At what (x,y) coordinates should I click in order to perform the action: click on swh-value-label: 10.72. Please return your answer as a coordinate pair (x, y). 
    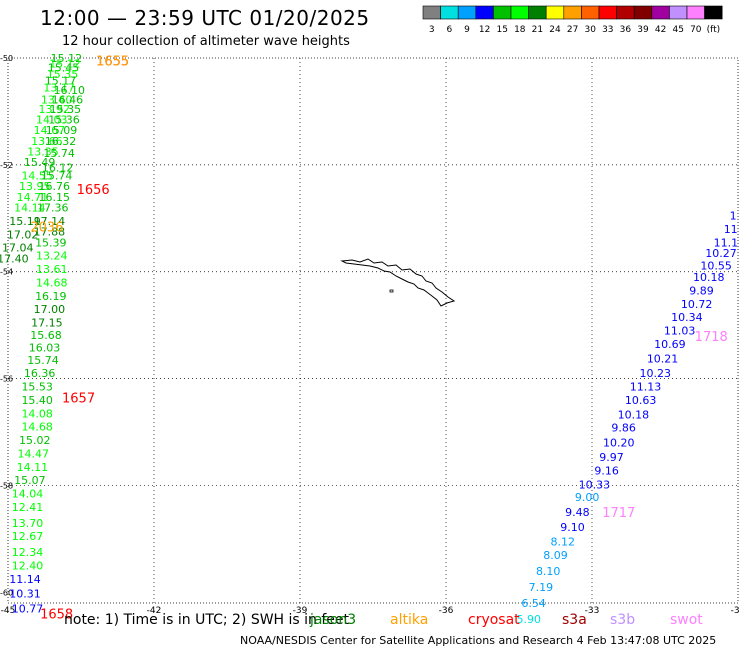
    Looking at the image, I should click on (697, 304).